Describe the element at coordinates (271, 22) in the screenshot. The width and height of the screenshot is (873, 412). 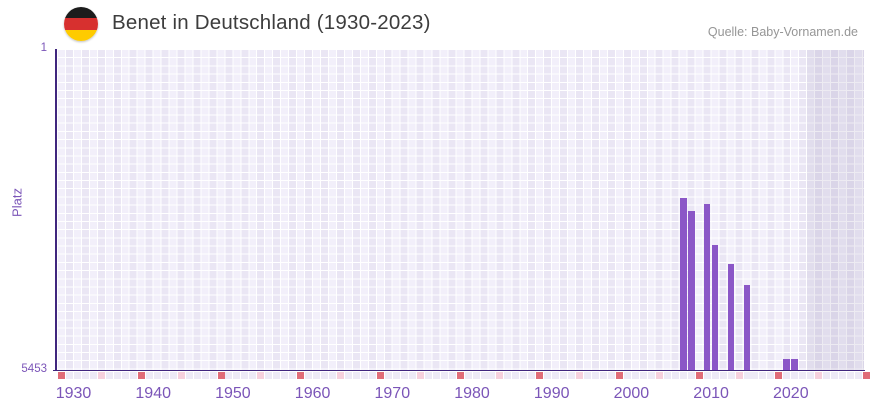
I see `page-title: Benet in Deutschland (1930-2023)` at that location.